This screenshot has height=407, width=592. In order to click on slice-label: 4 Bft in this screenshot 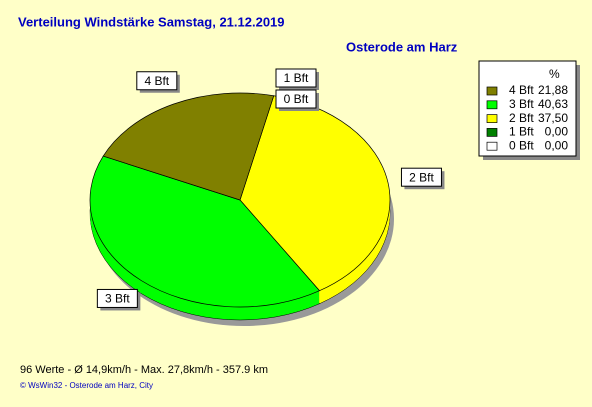, I will do `click(156, 81)`.